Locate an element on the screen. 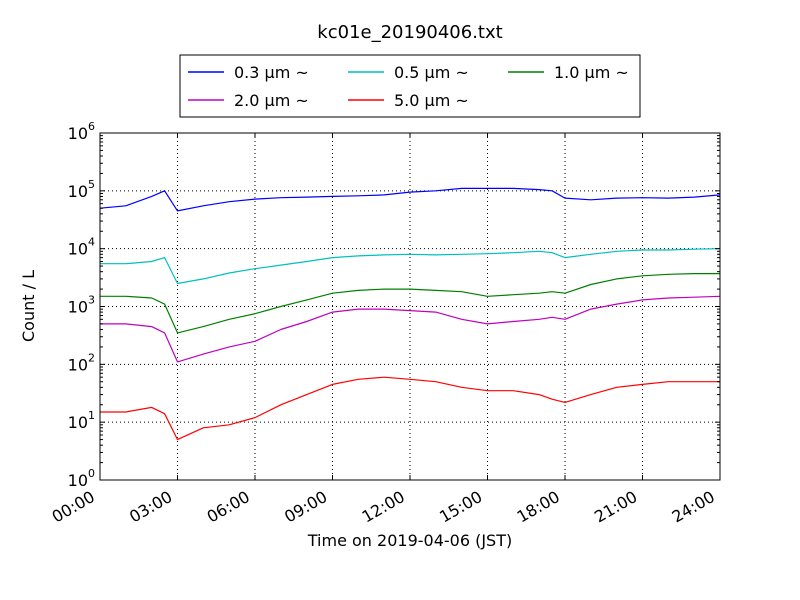 Image resolution: width=800 pixels, height=600 pixels. x-tick-label: 03:00 is located at coordinates (150, 507).